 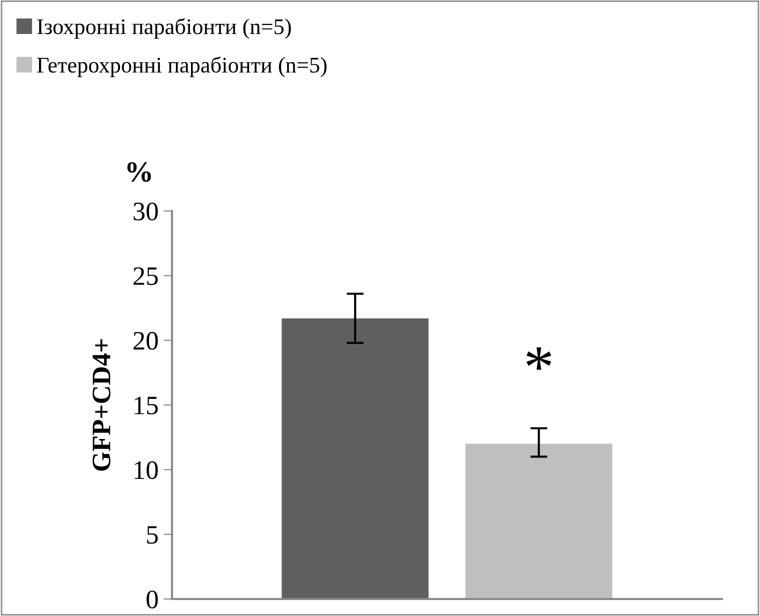 I want to click on y-tick-label: 10, so click(x=146, y=470).